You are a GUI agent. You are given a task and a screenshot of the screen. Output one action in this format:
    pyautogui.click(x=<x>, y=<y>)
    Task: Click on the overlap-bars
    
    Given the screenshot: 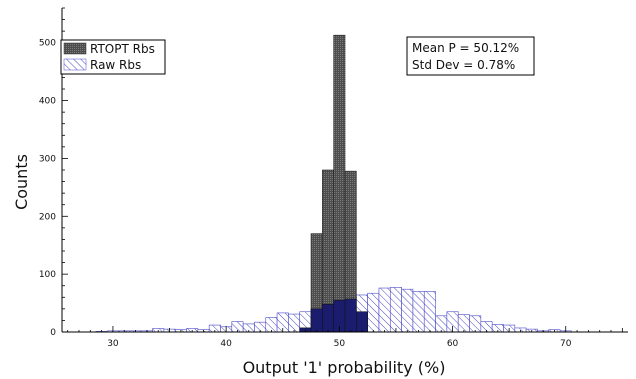 What is the action you would take?
    pyautogui.click(x=333, y=315)
    